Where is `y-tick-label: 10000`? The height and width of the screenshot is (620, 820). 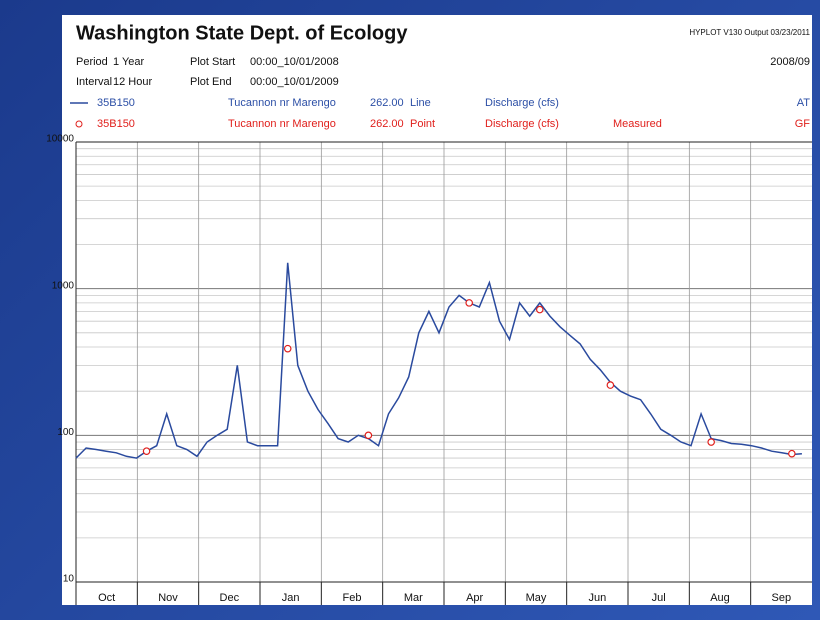 y-tick-label: 10000 is located at coordinates (60, 139).